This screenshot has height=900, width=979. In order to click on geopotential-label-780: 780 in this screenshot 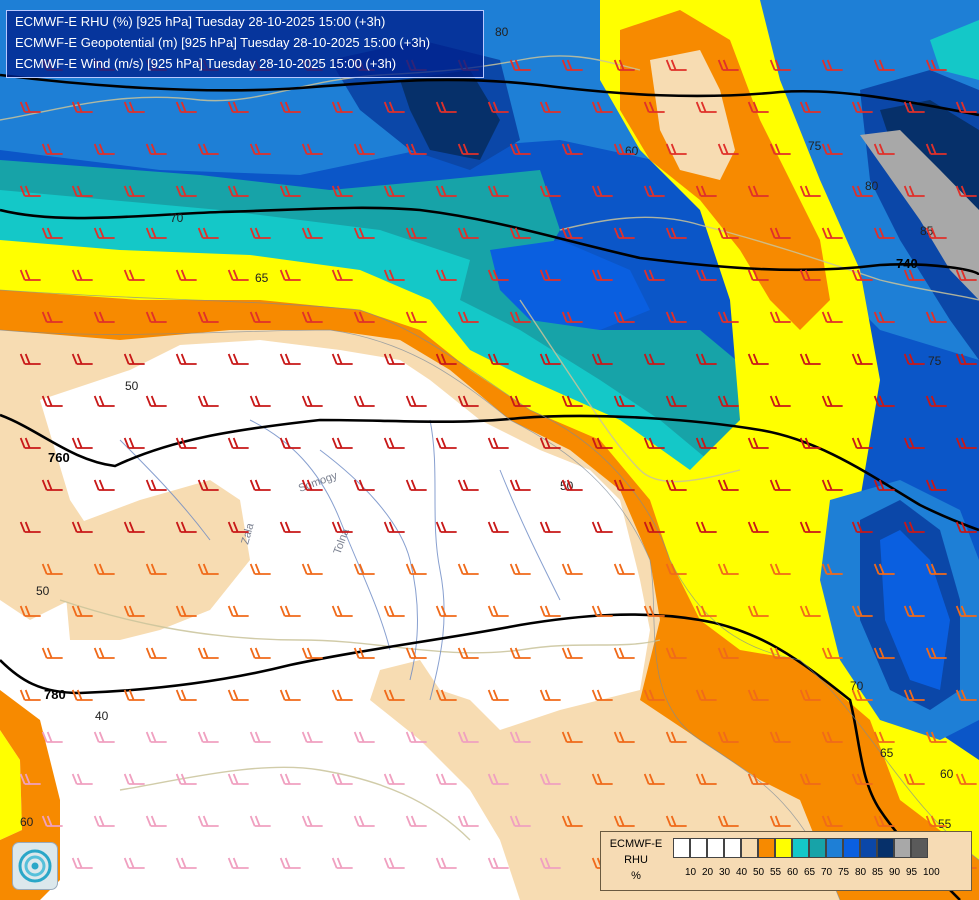, I will do `click(55, 694)`.